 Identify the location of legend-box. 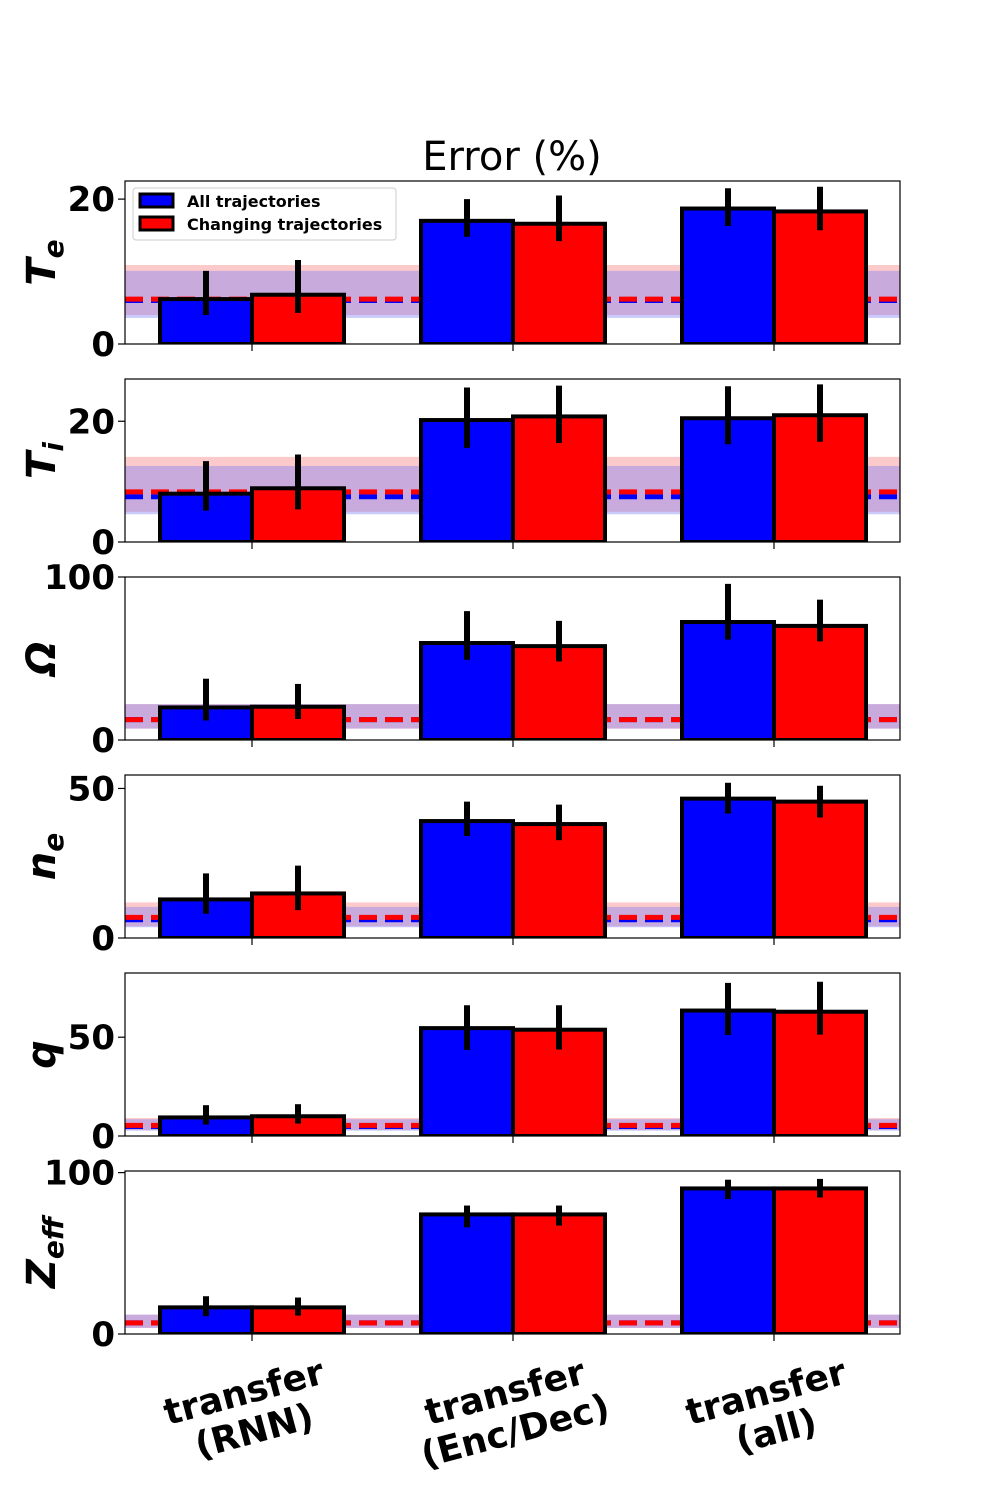
(264, 214).